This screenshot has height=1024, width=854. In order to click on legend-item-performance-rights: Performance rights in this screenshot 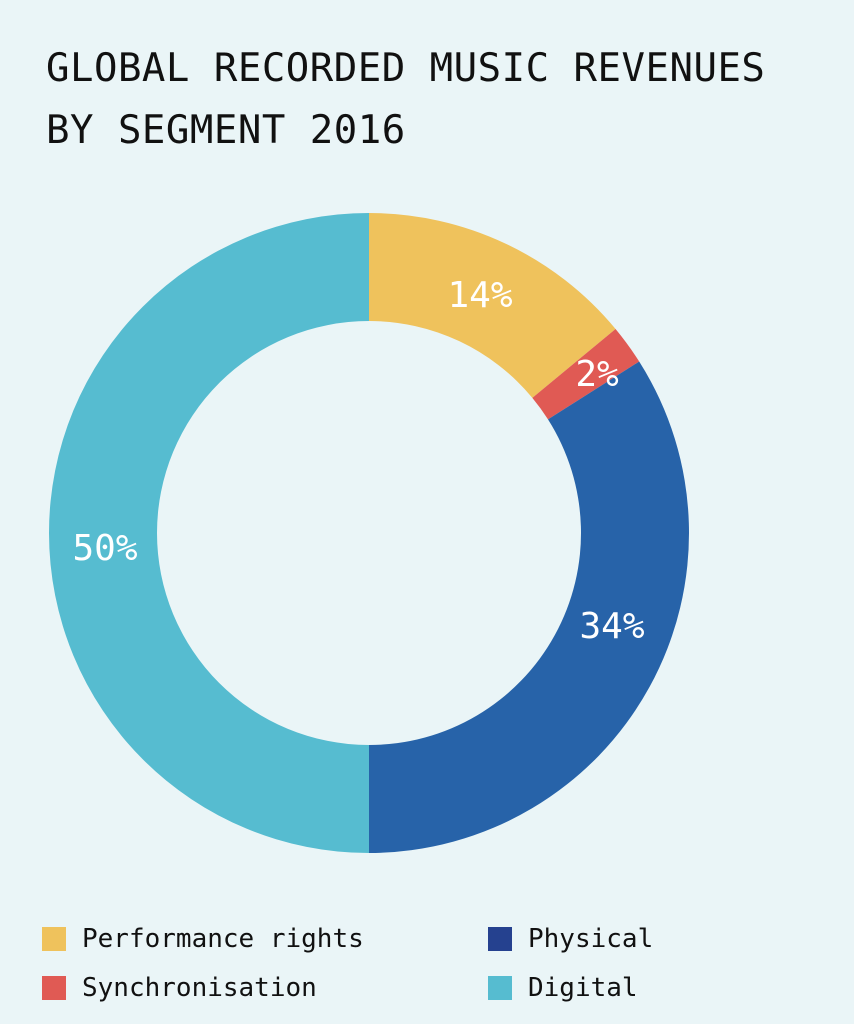, I will do `click(203, 939)`.